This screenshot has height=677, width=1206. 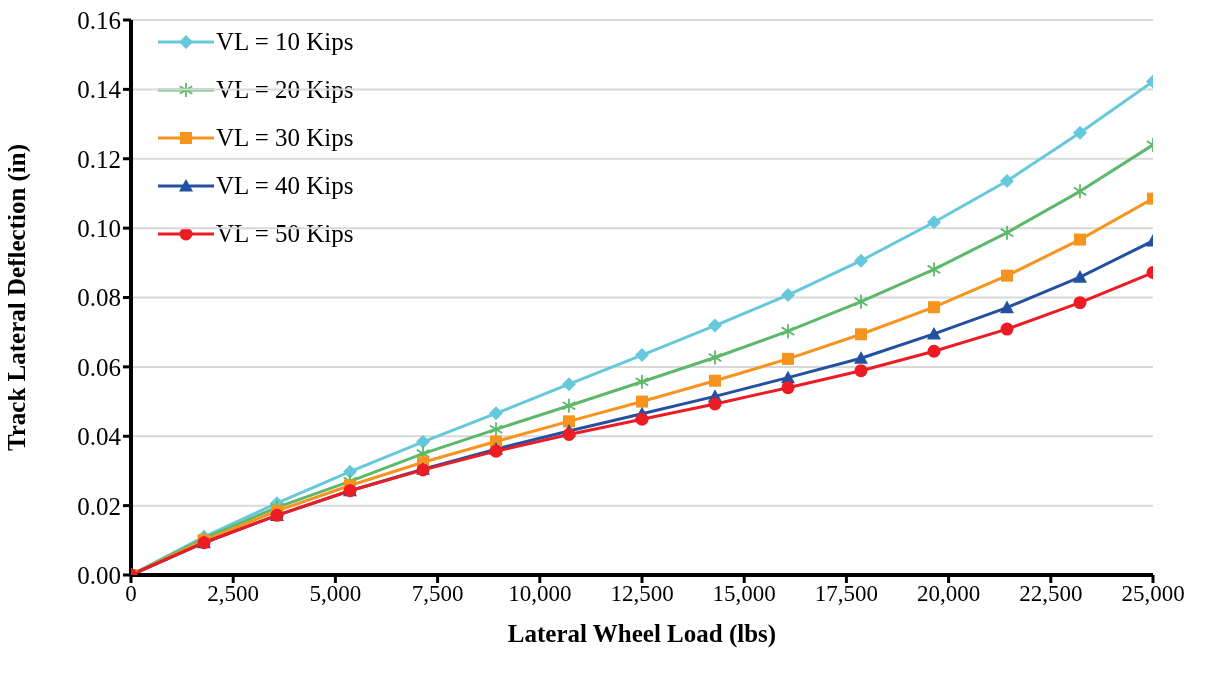 What do you see at coordinates (99, 228) in the screenshot?
I see `y-tick-label: 0.10` at bounding box center [99, 228].